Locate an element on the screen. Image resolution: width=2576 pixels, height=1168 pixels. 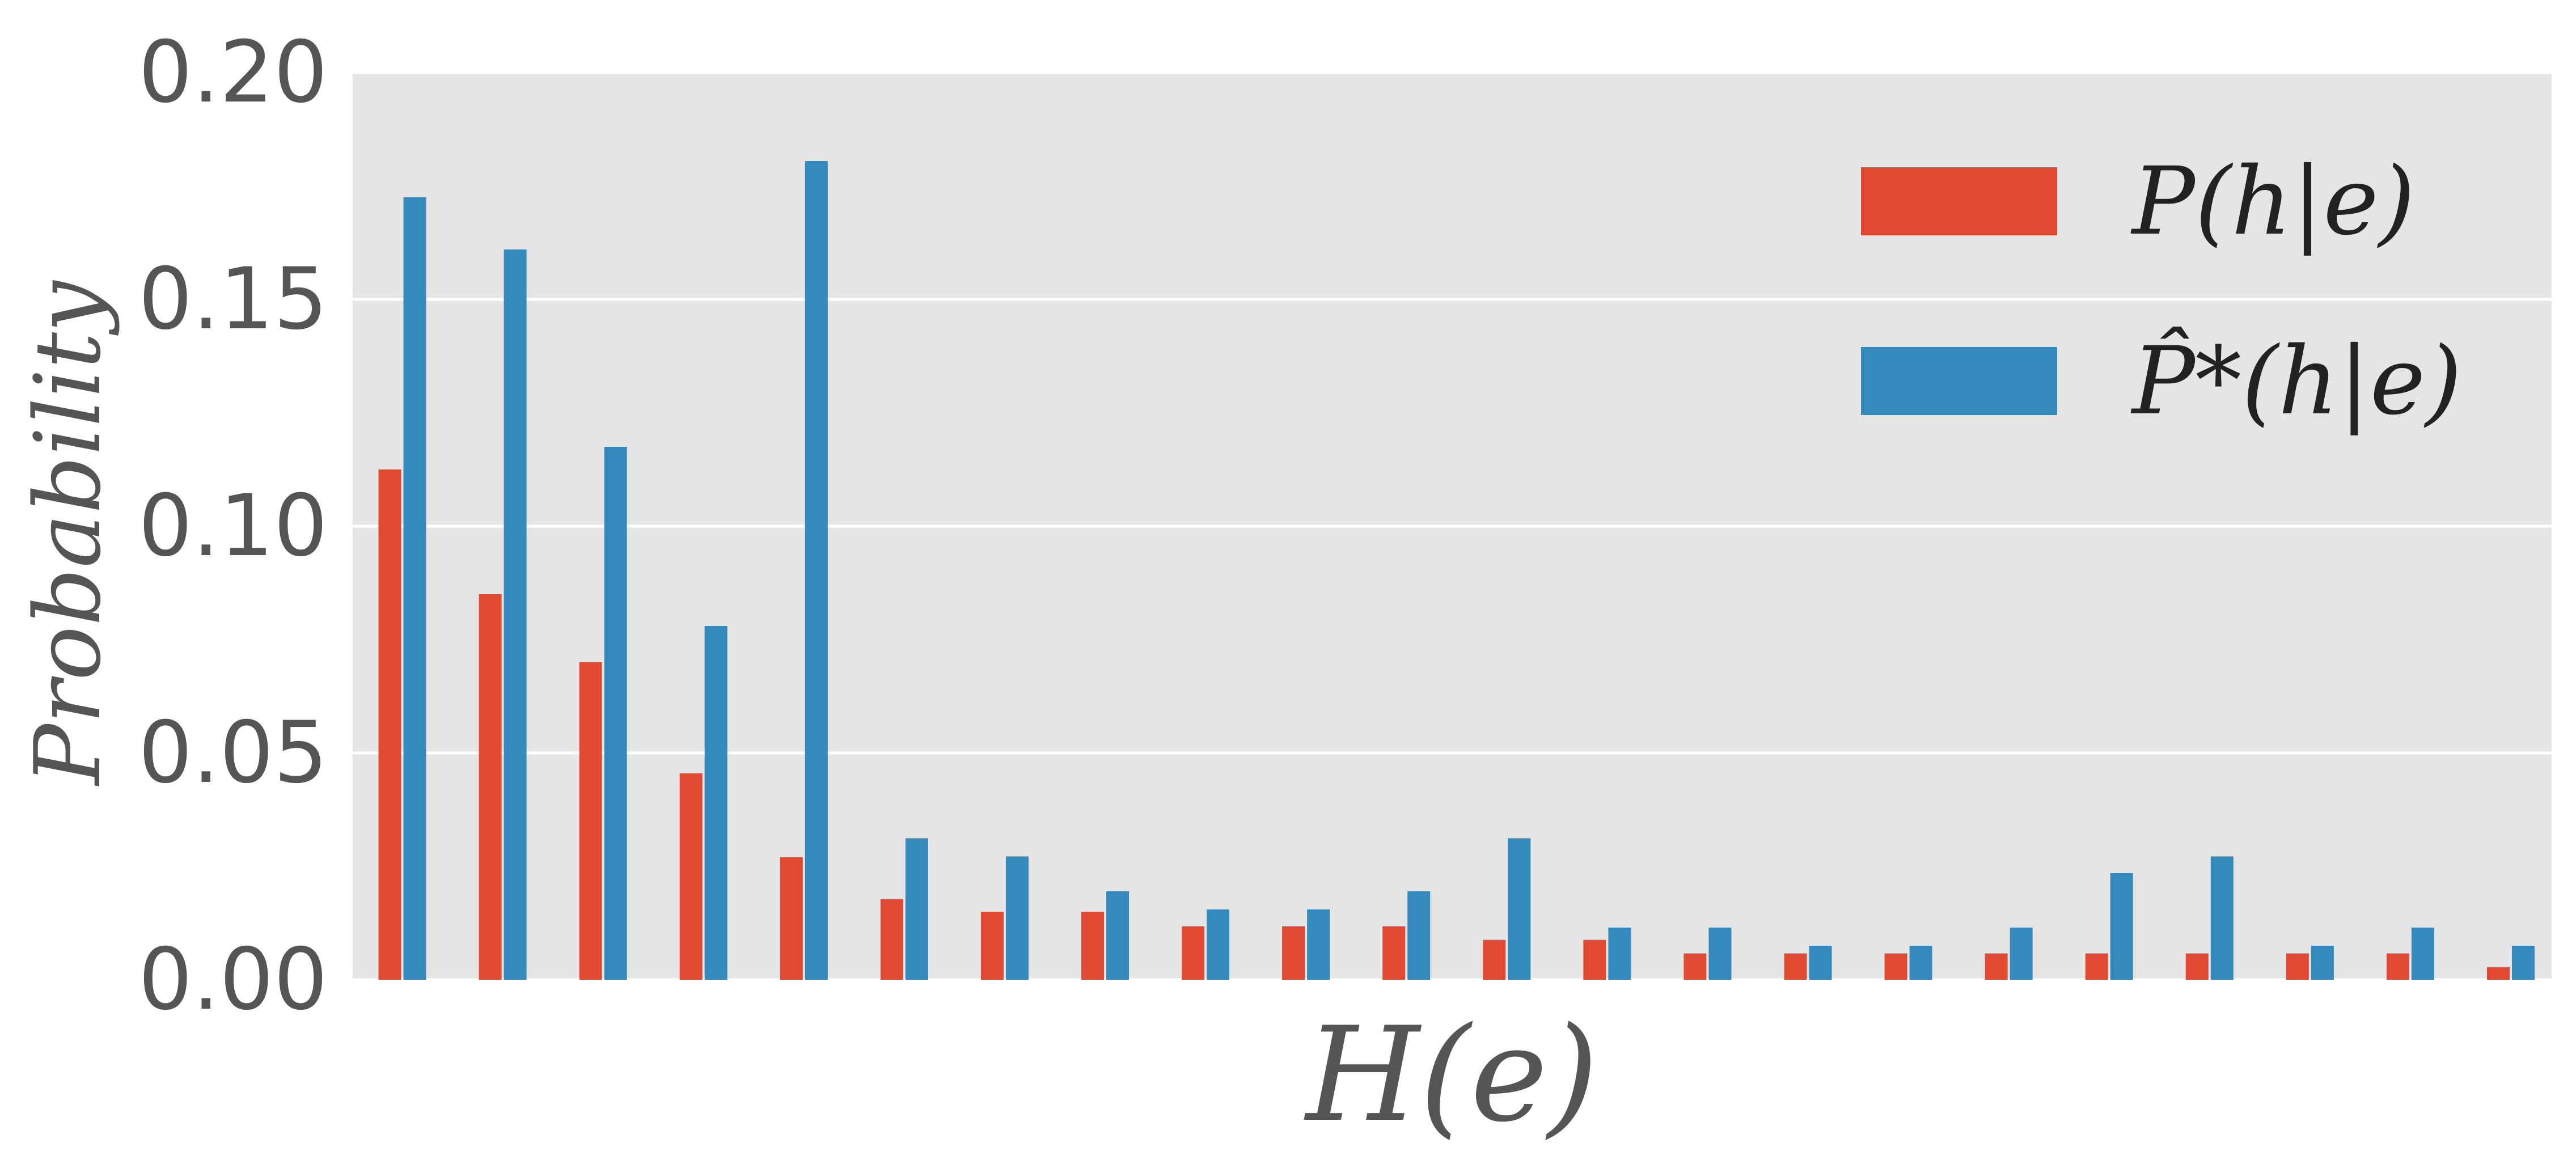
y-tick-label: 0.00 is located at coordinates (233, 980).